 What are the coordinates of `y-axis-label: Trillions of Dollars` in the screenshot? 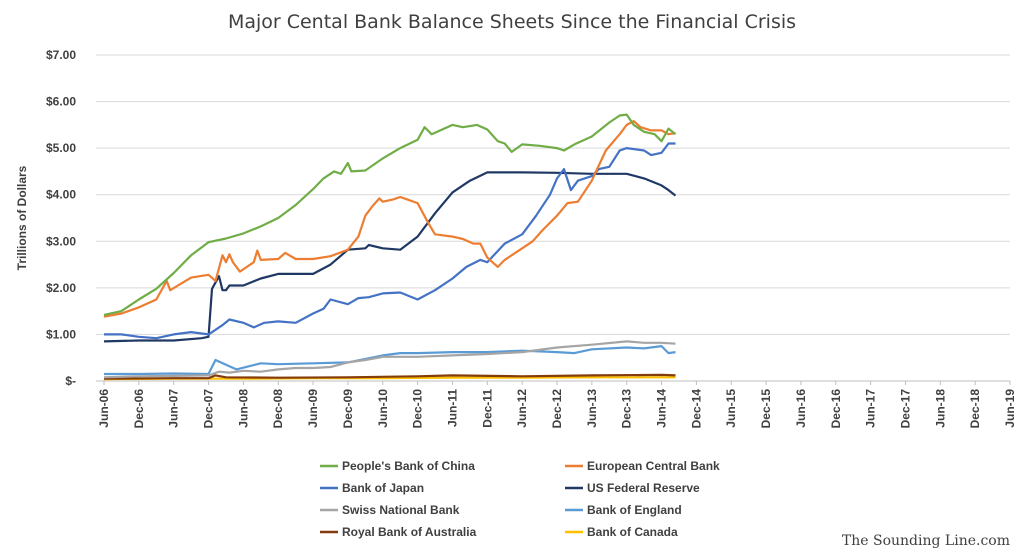 It's located at (22, 217).